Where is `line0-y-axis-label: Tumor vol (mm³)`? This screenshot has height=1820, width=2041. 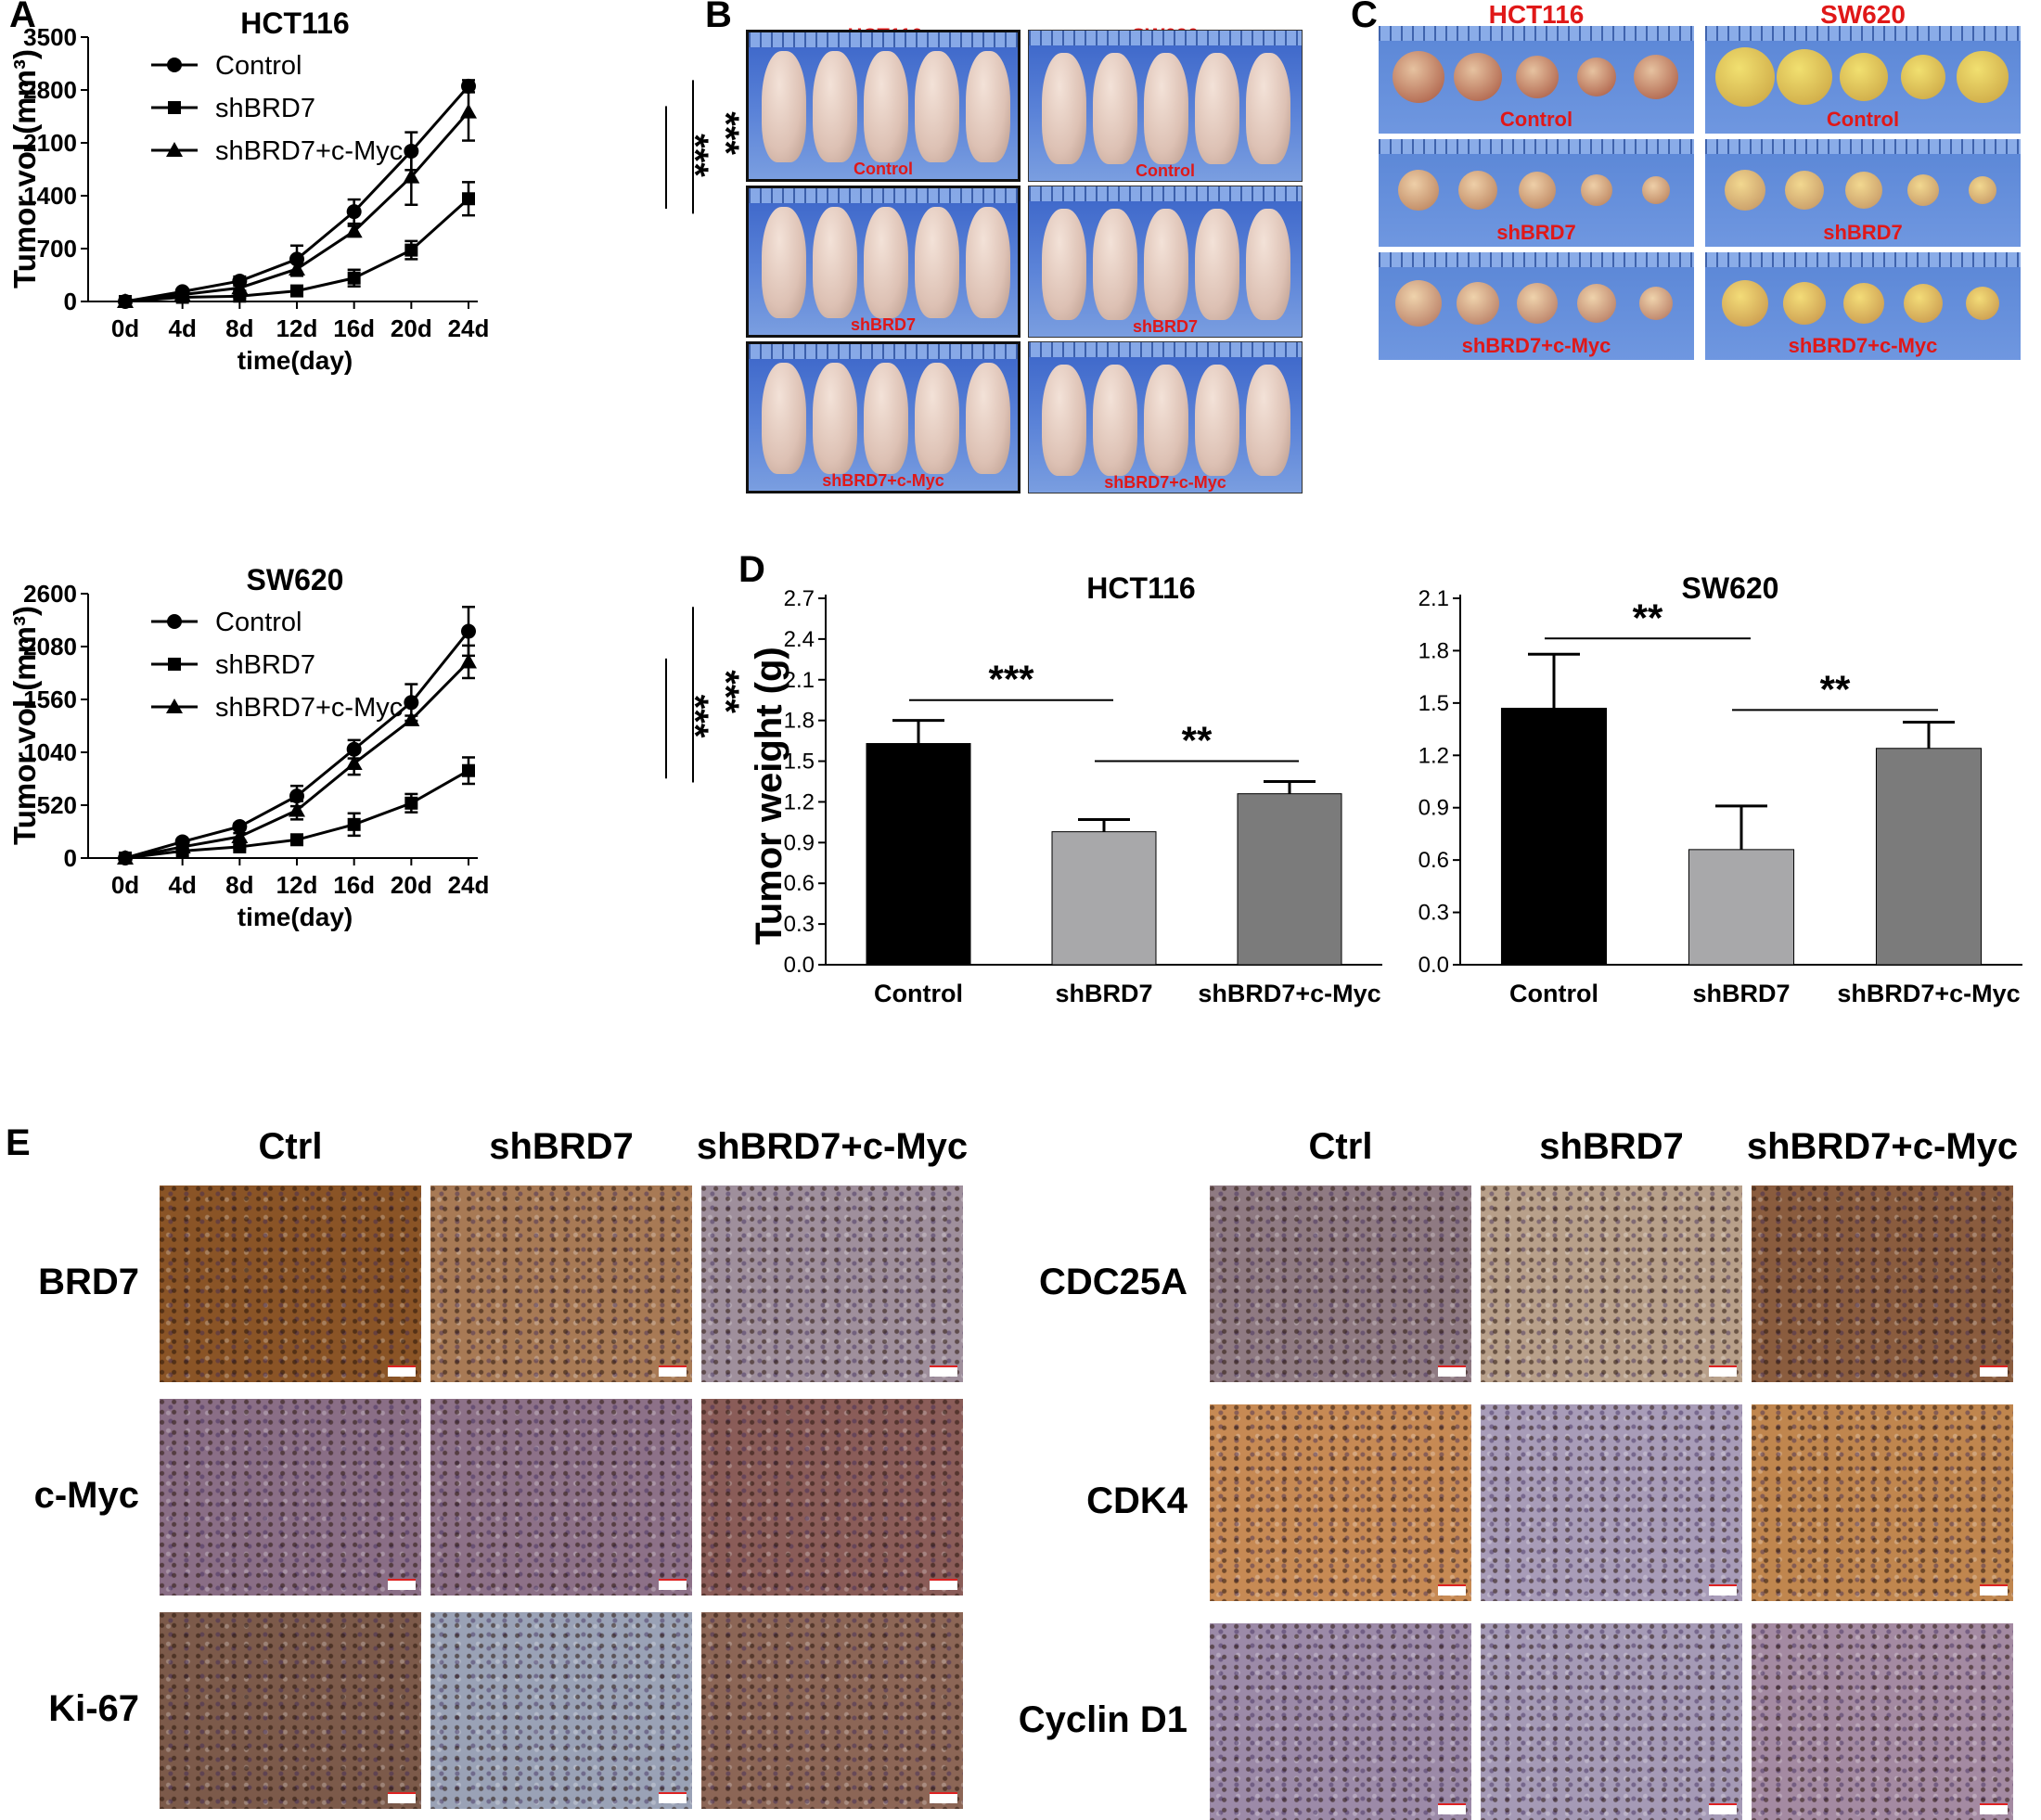
line0-y-axis-label: Tumor vol (mm³) is located at coordinates (24, 168).